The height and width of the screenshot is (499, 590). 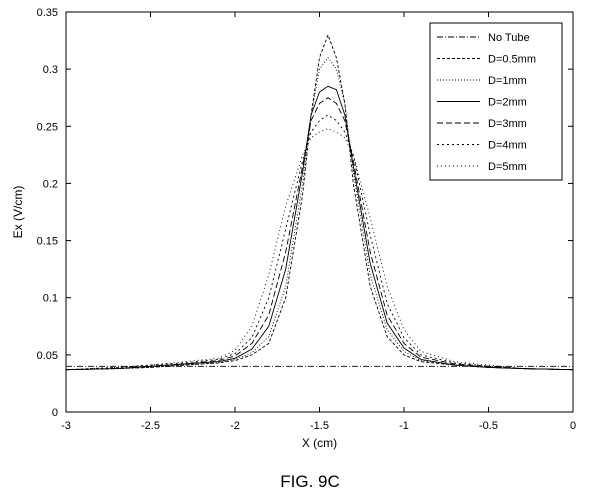 What do you see at coordinates (47, 356) in the screenshot?
I see `y-tick-label: 0.05` at bounding box center [47, 356].